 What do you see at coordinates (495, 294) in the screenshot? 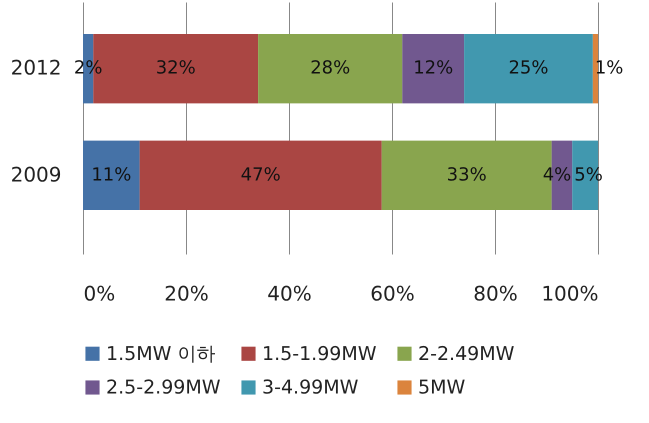
I see `x-tick-label: 80%` at bounding box center [495, 294].